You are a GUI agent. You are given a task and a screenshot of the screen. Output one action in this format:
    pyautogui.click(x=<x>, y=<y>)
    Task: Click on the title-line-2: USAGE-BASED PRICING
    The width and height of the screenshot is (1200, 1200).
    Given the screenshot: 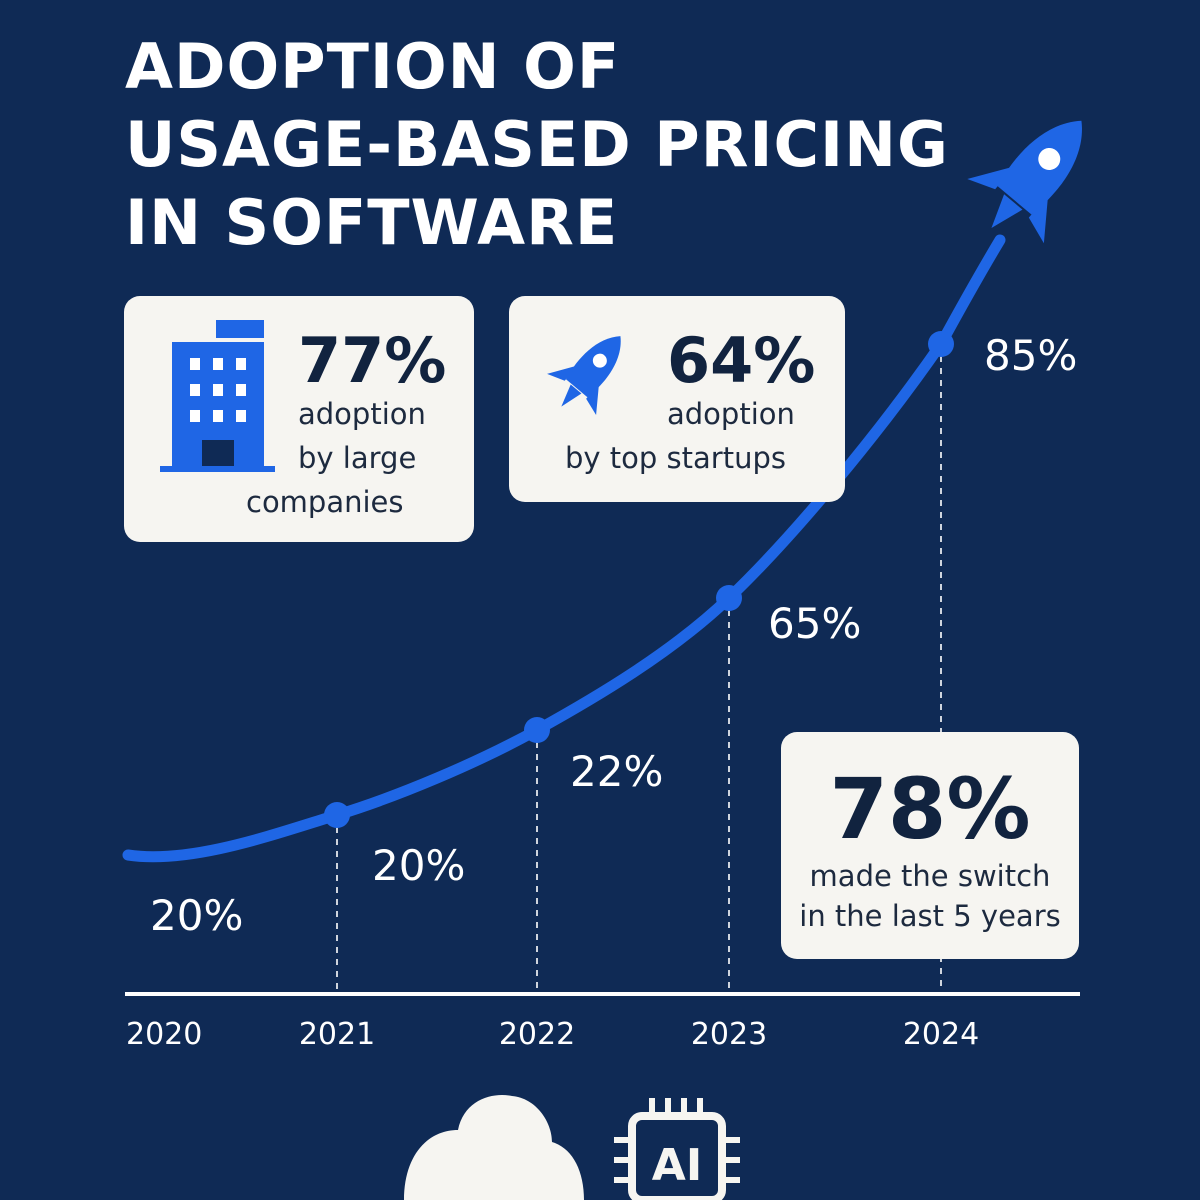 What is the action you would take?
    pyautogui.click(x=537, y=144)
    